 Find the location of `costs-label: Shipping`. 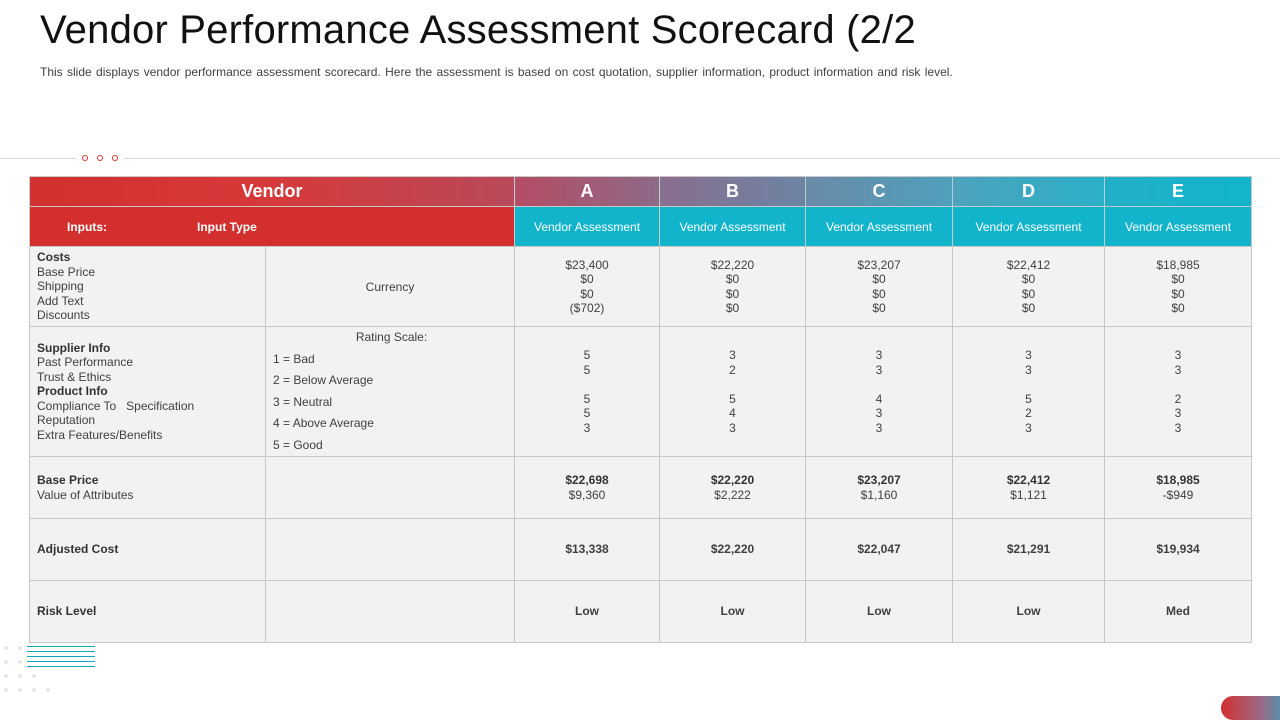

costs-label: Shipping is located at coordinates (60, 286).